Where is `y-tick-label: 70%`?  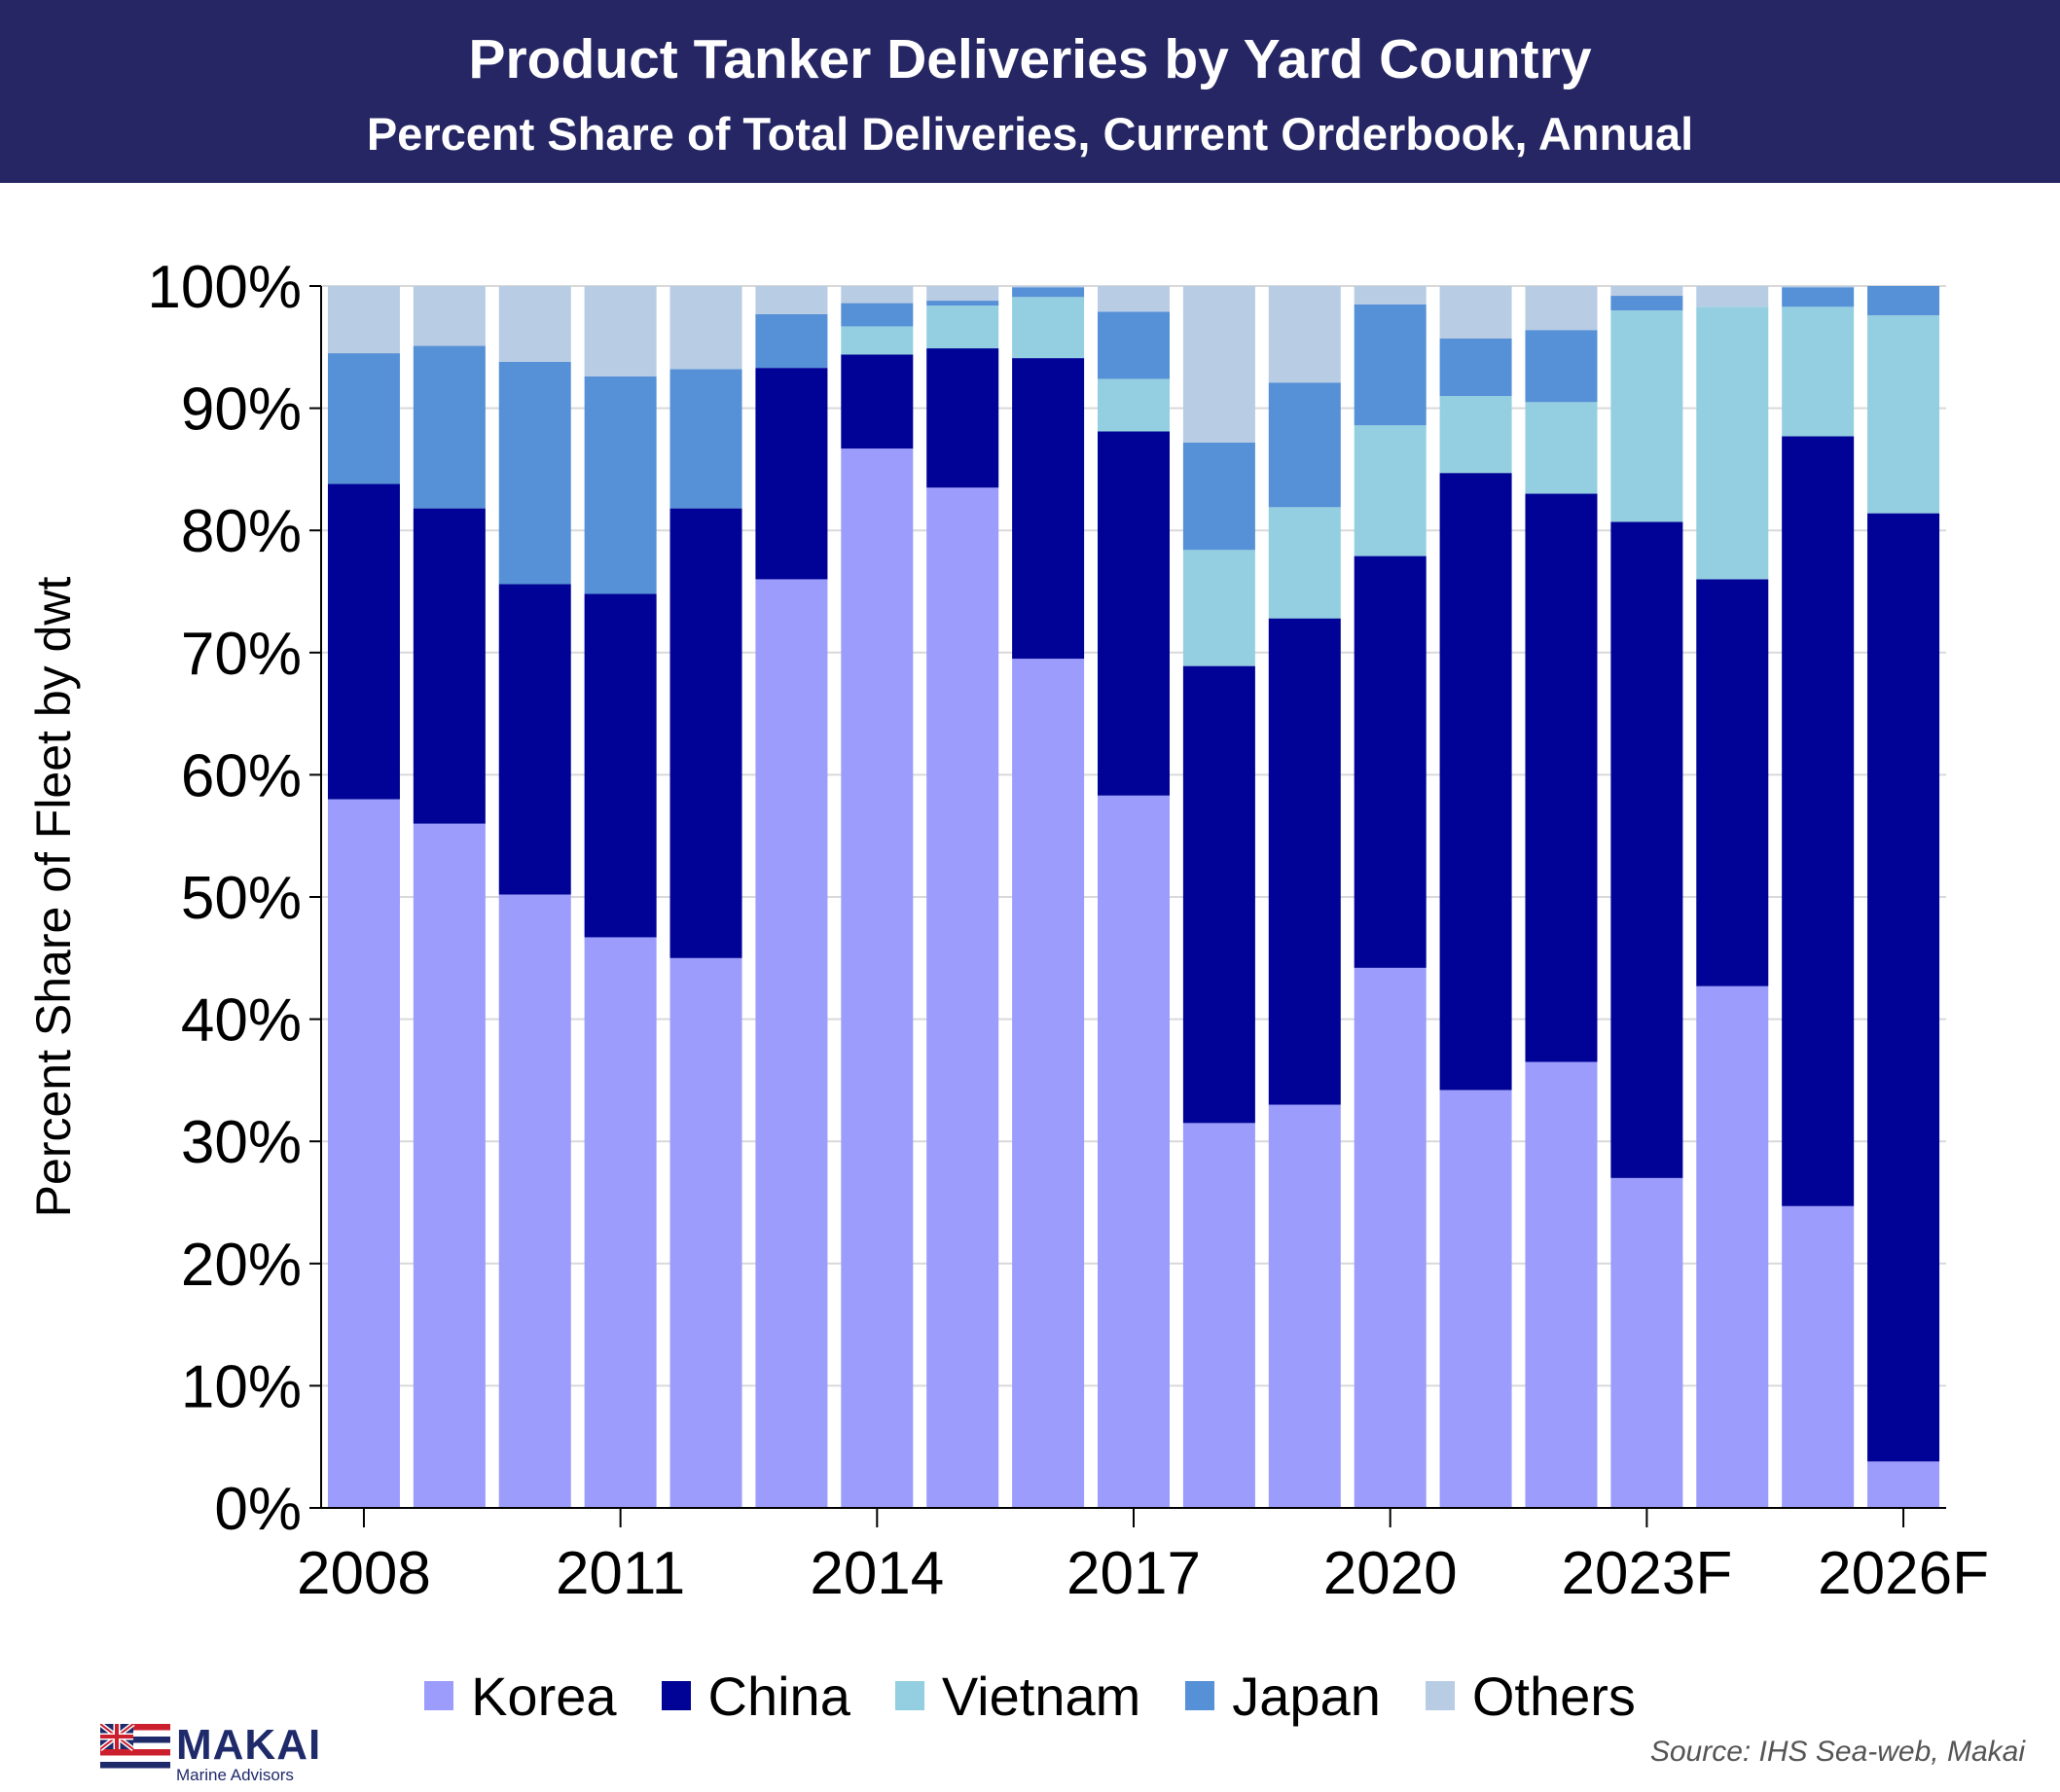
y-tick-label: 70% is located at coordinates (241, 655).